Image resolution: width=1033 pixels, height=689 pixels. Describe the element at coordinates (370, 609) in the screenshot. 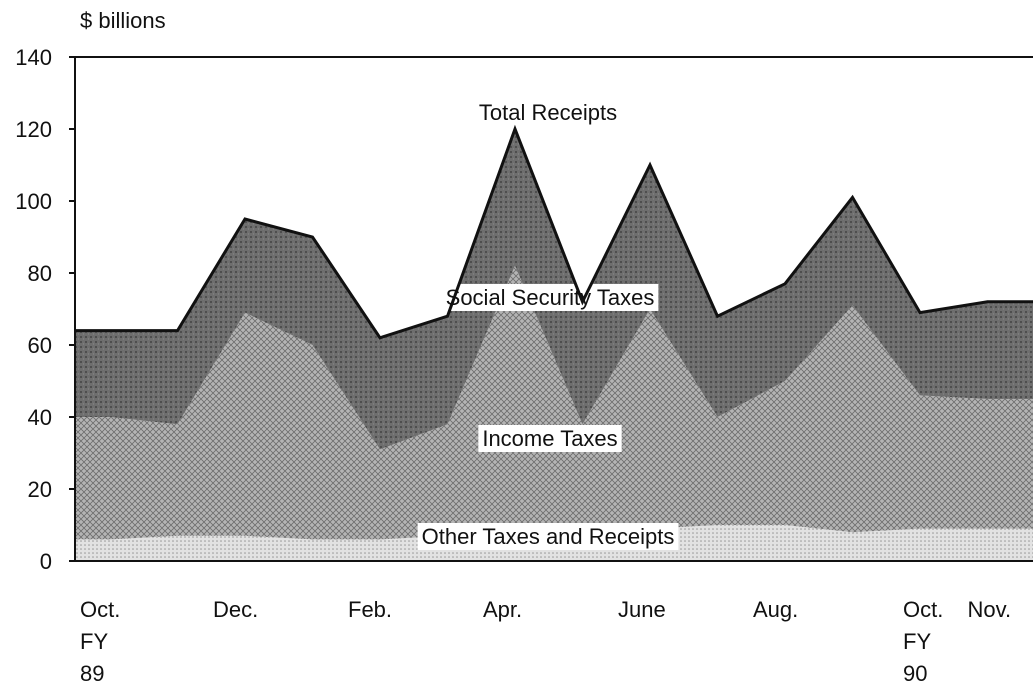

I see `x-tick-label: Feb.` at that location.